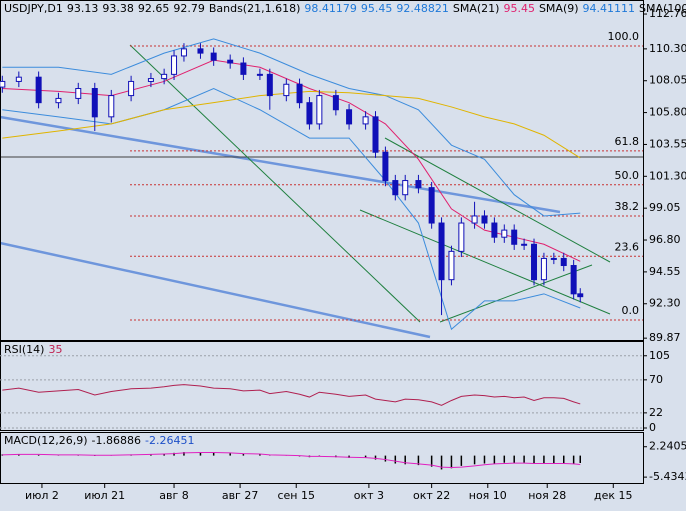 This screenshot has height=511, width=686. What do you see at coordinates (169, 440) in the screenshot?
I see `header-item: -2.26451` at bounding box center [169, 440].